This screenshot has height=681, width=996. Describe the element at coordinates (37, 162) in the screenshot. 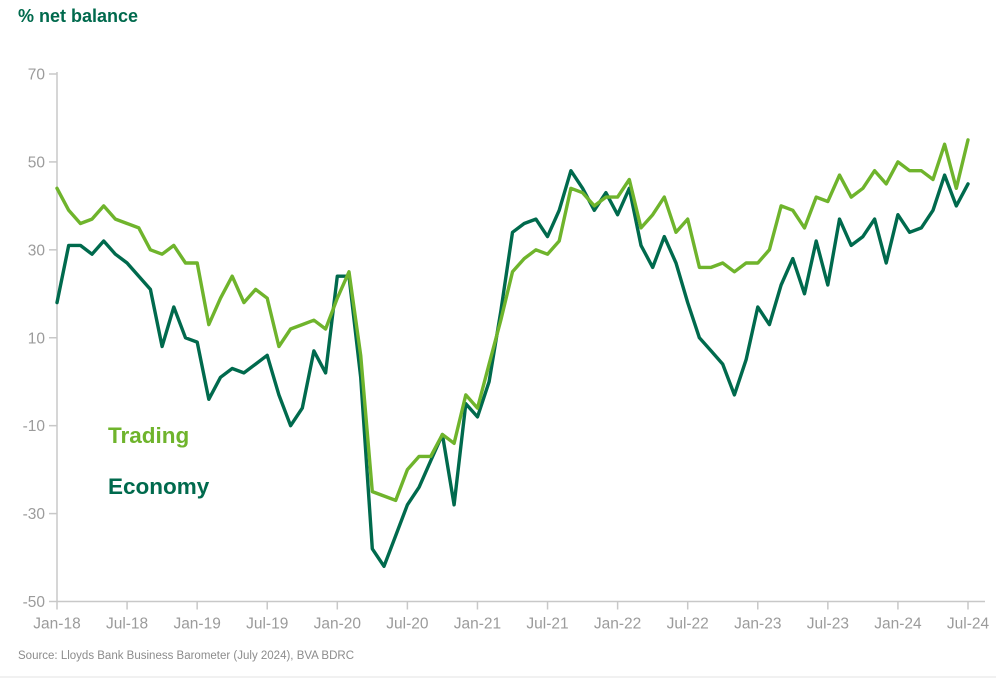

I see `y-tick-label: 50` at that location.